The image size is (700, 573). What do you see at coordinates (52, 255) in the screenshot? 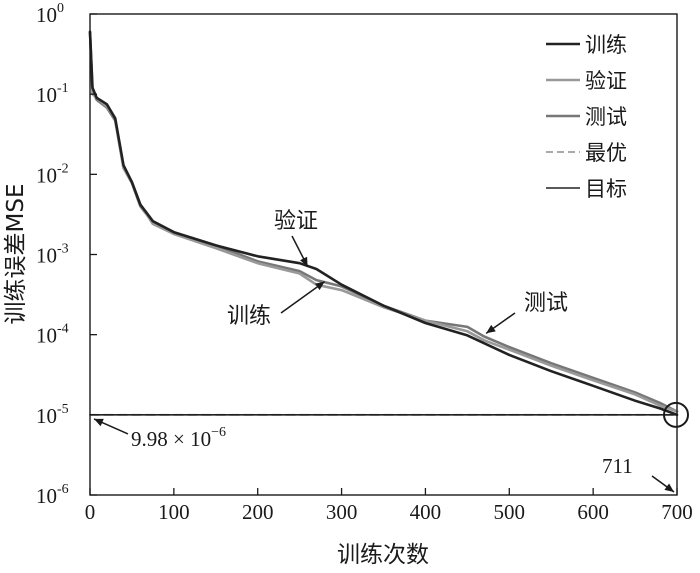
I see `y-tick-label: 10⁻³` at bounding box center [52, 255].